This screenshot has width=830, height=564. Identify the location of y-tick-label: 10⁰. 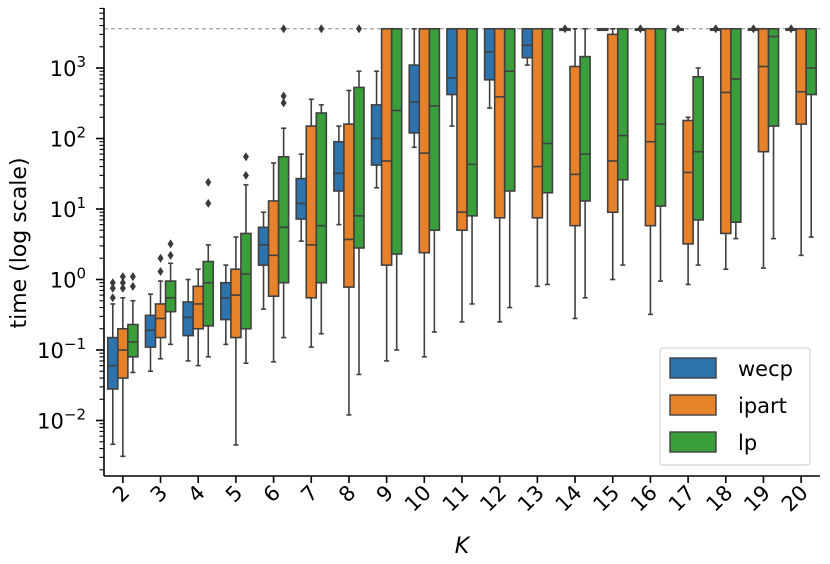
(68, 279).